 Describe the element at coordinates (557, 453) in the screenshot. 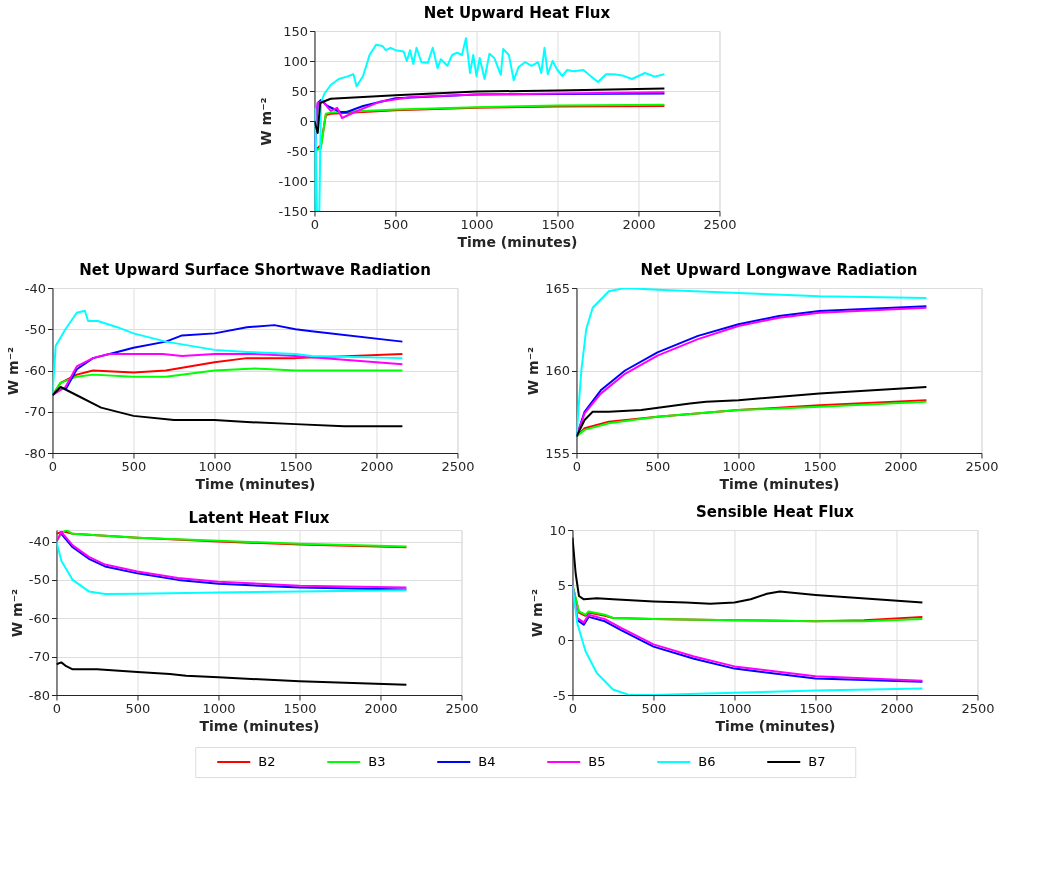

I see `y-tick-label: 155` at that location.